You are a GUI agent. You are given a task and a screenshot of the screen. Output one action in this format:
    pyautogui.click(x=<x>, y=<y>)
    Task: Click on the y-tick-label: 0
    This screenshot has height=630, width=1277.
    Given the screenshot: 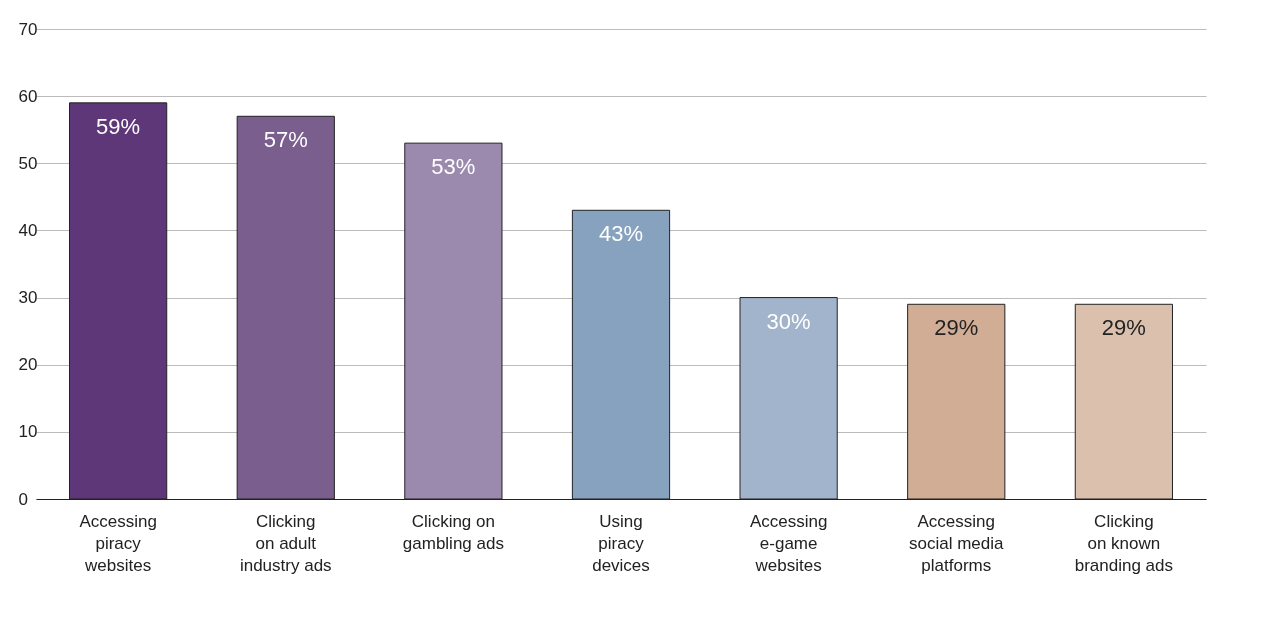 What is the action you would take?
    pyautogui.click(x=23, y=499)
    